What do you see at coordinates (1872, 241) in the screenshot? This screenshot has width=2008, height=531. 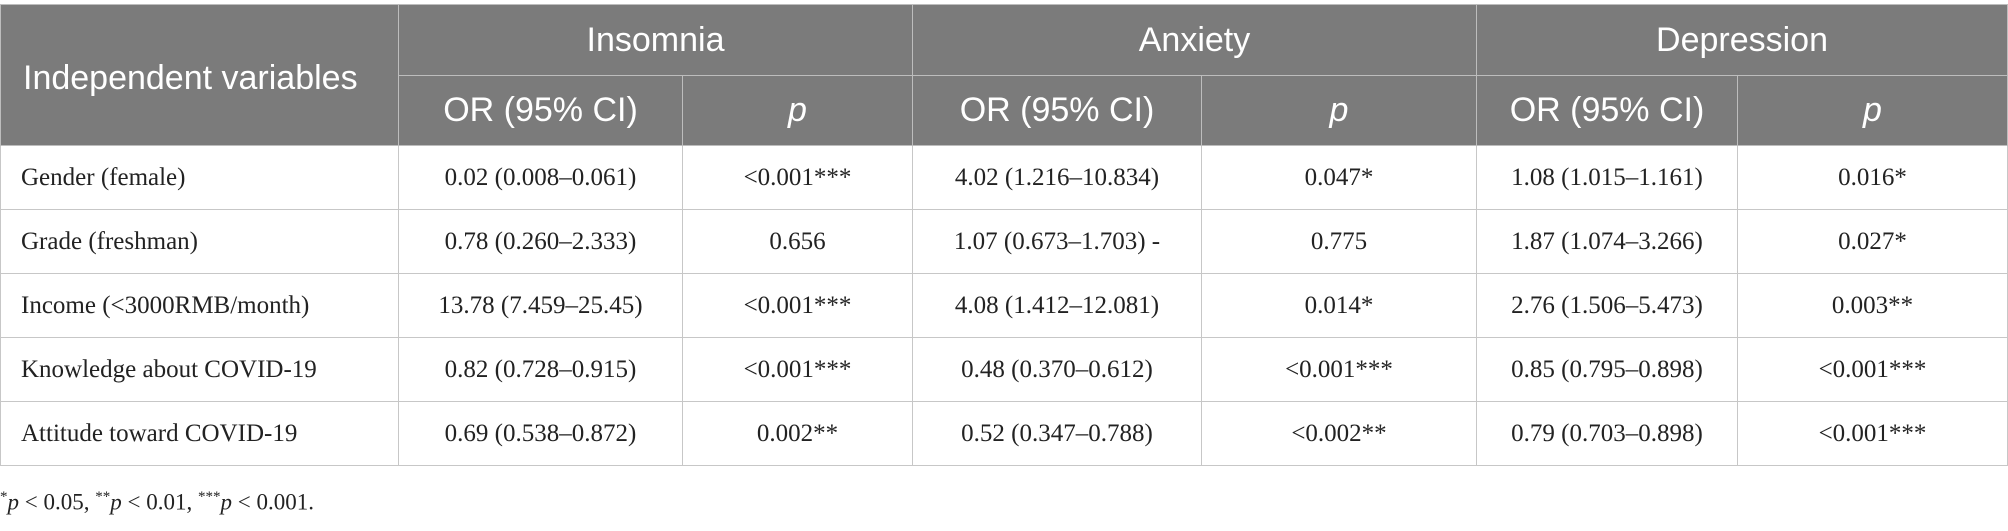 I see `depression-p-cell: 0.027*` at bounding box center [1872, 241].